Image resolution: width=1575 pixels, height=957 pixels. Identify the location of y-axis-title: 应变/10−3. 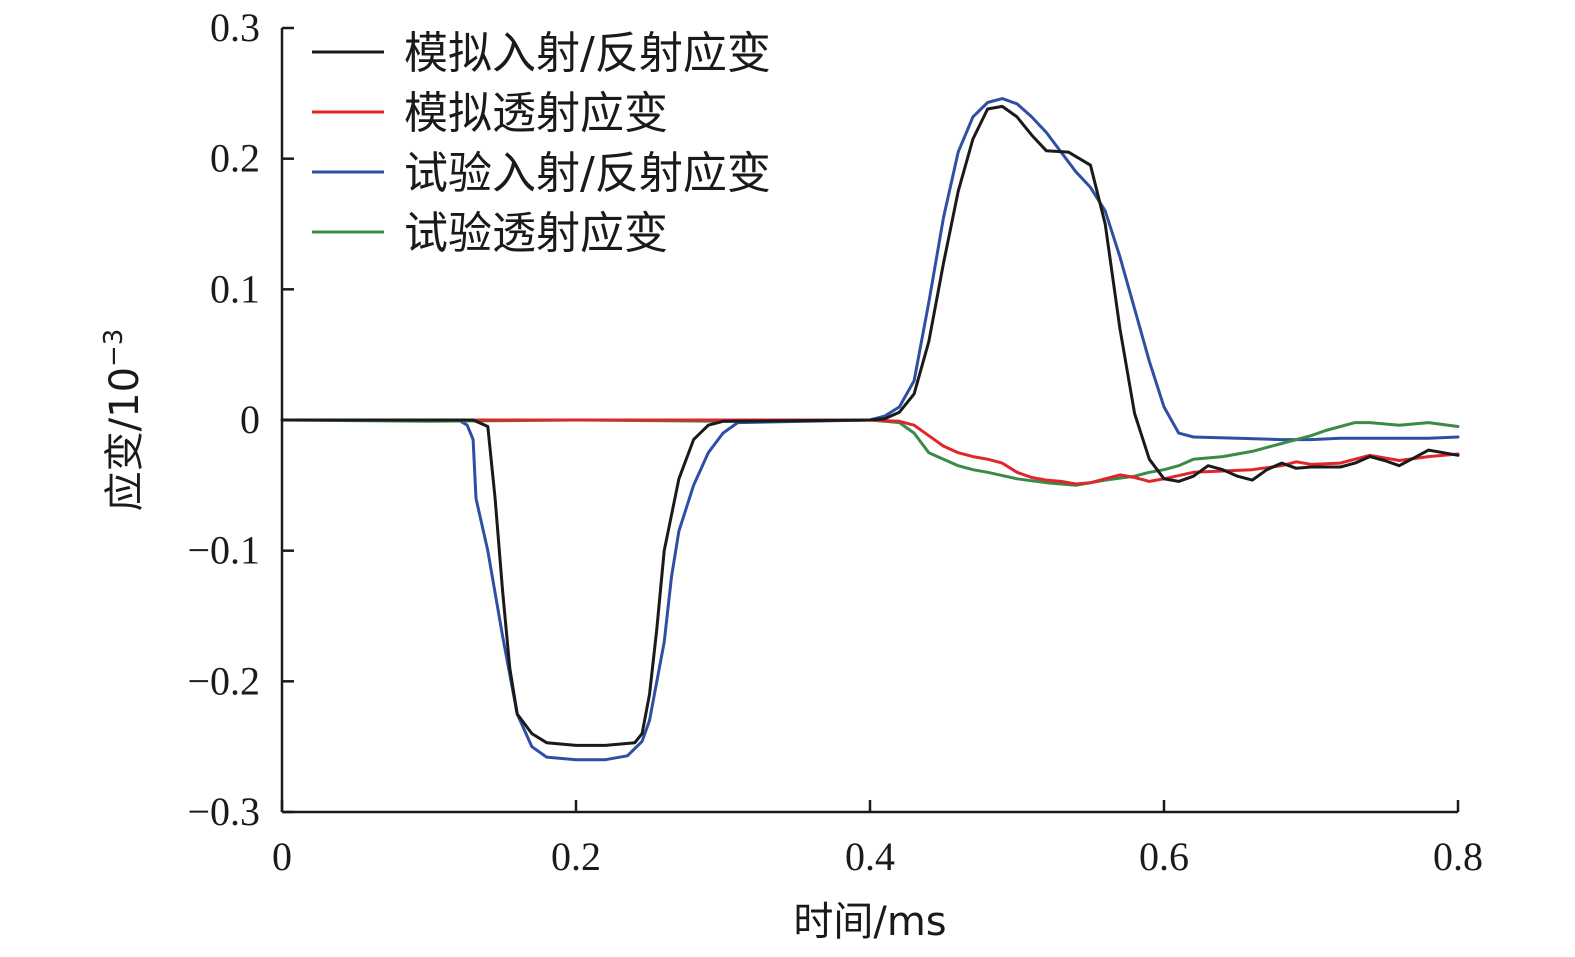
(123, 420).